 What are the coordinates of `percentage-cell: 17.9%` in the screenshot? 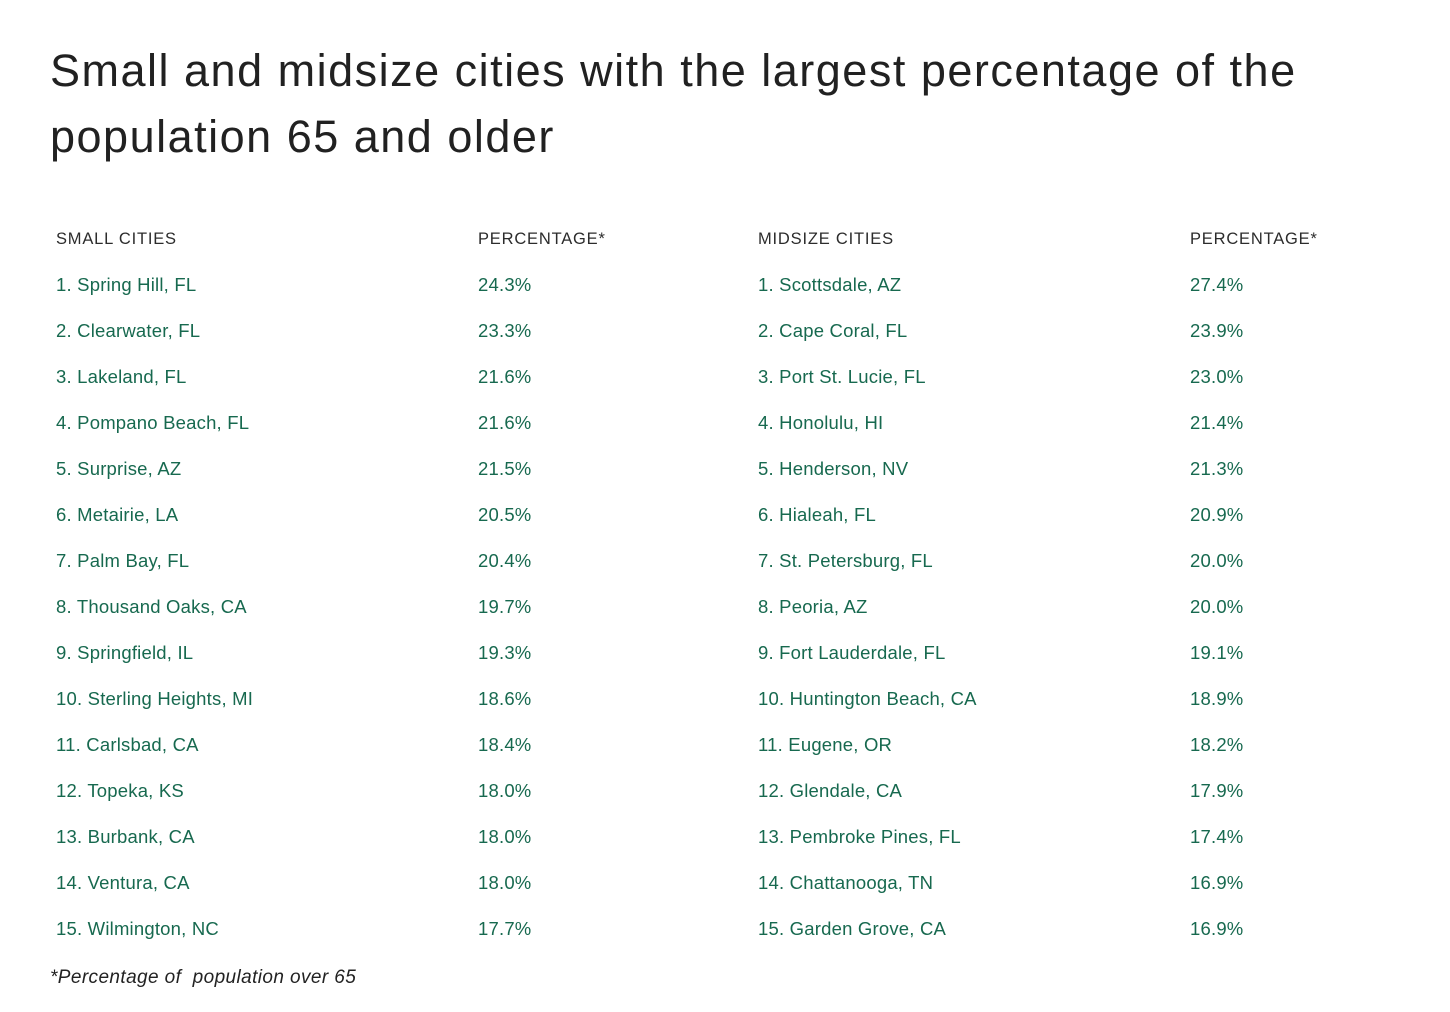 It's located at (1217, 791).